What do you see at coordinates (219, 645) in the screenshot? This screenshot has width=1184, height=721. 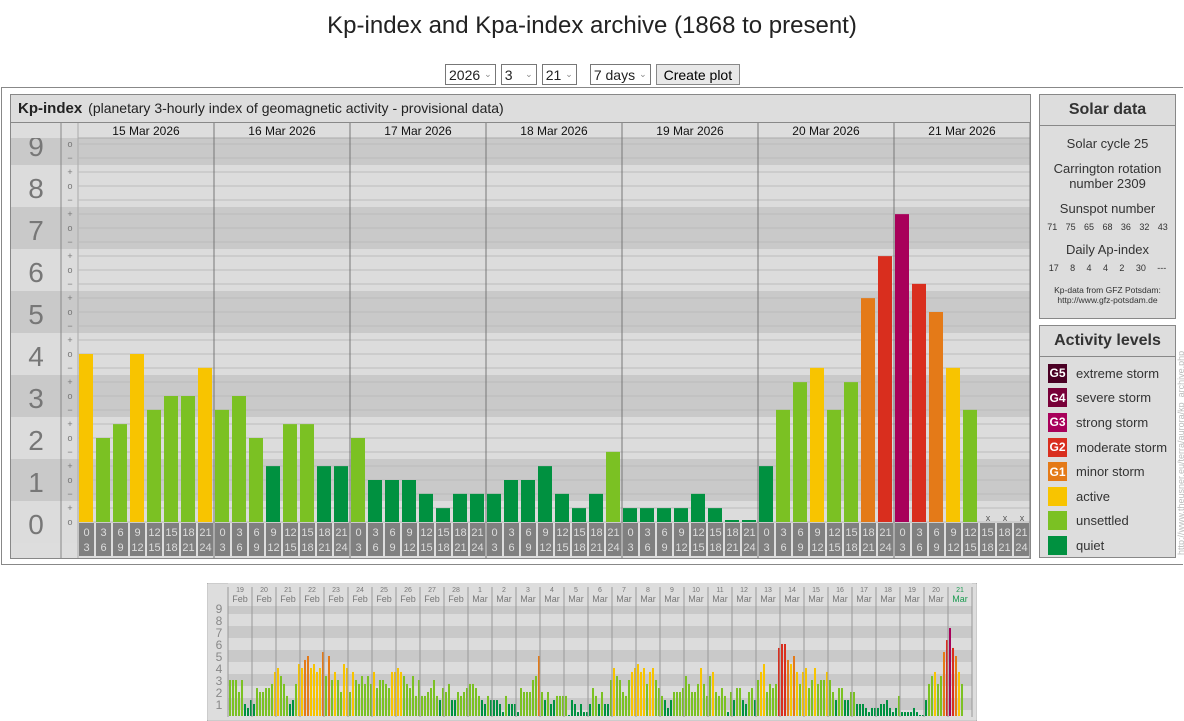 I see `y-tick-label: 6` at bounding box center [219, 645].